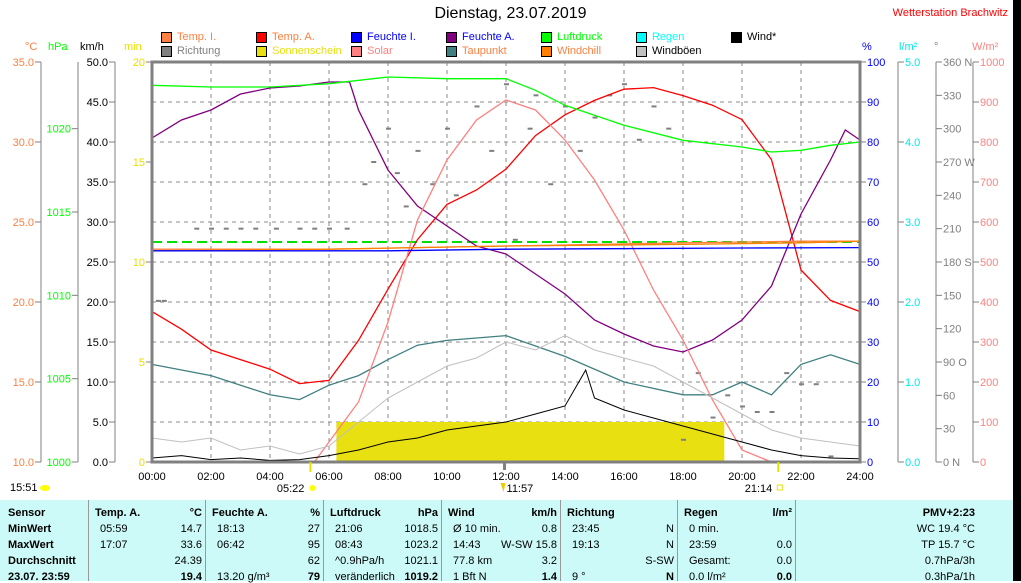 The width and height of the screenshot is (1021, 583). Describe the element at coordinates (447, 477) in the screenshot. I see `x-tick-label: 10:00` at that location.